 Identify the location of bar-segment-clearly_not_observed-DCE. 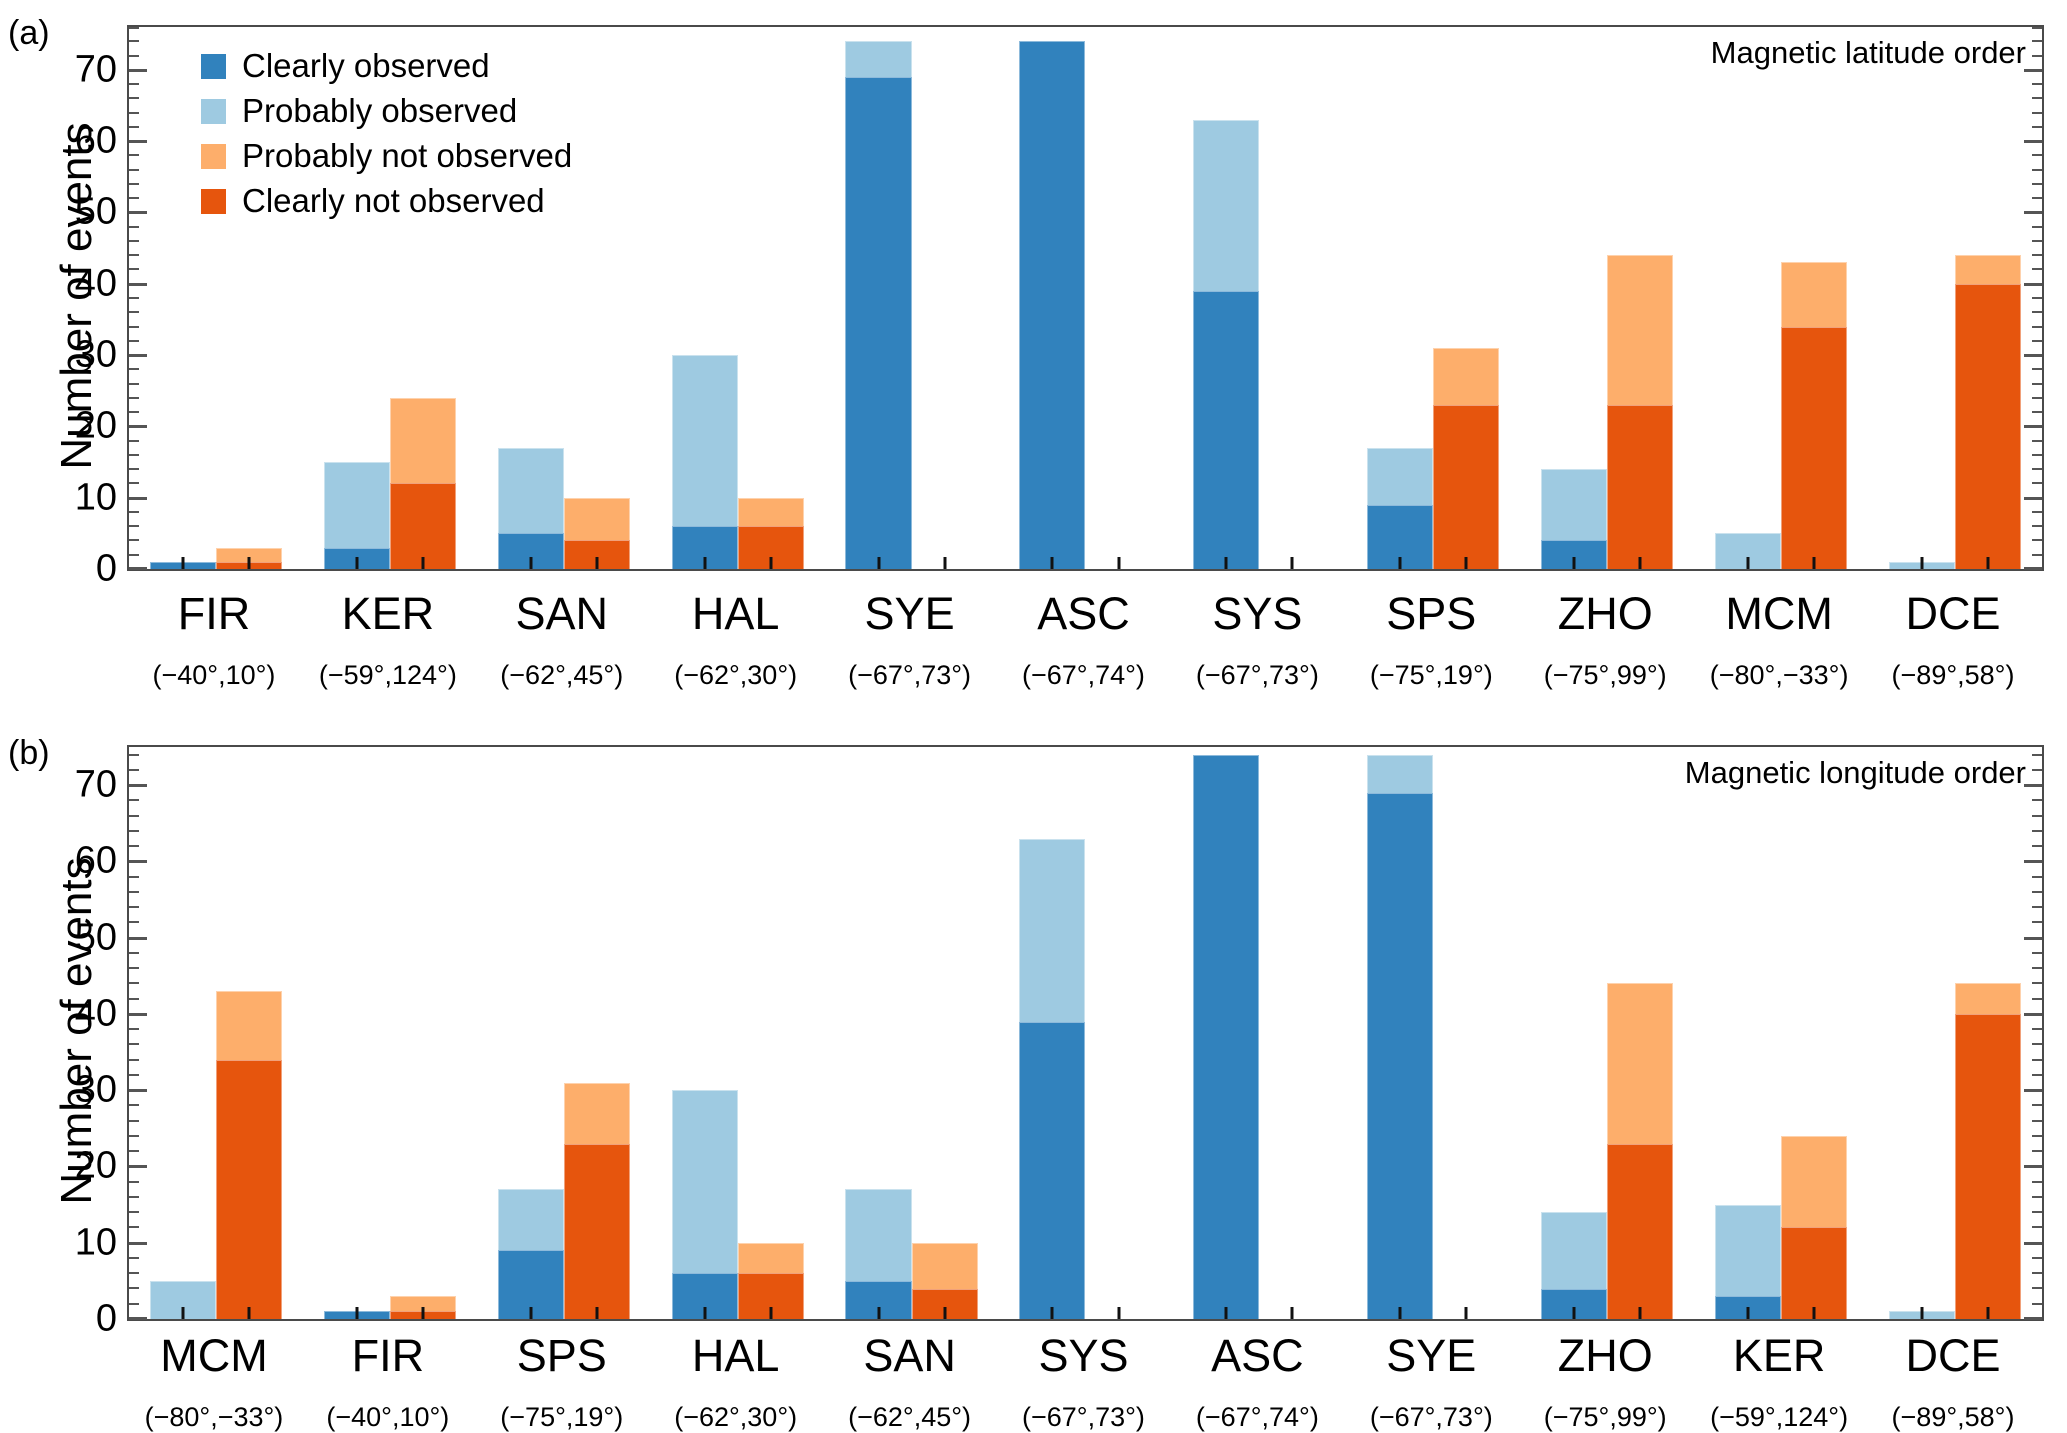
(1988, 426).